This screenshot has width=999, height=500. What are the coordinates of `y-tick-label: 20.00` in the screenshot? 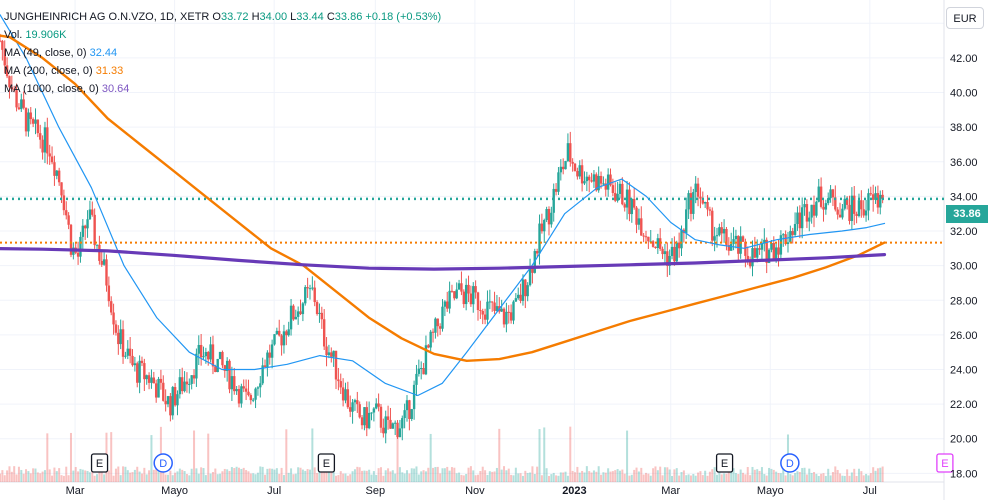 It's located at (964, 440).